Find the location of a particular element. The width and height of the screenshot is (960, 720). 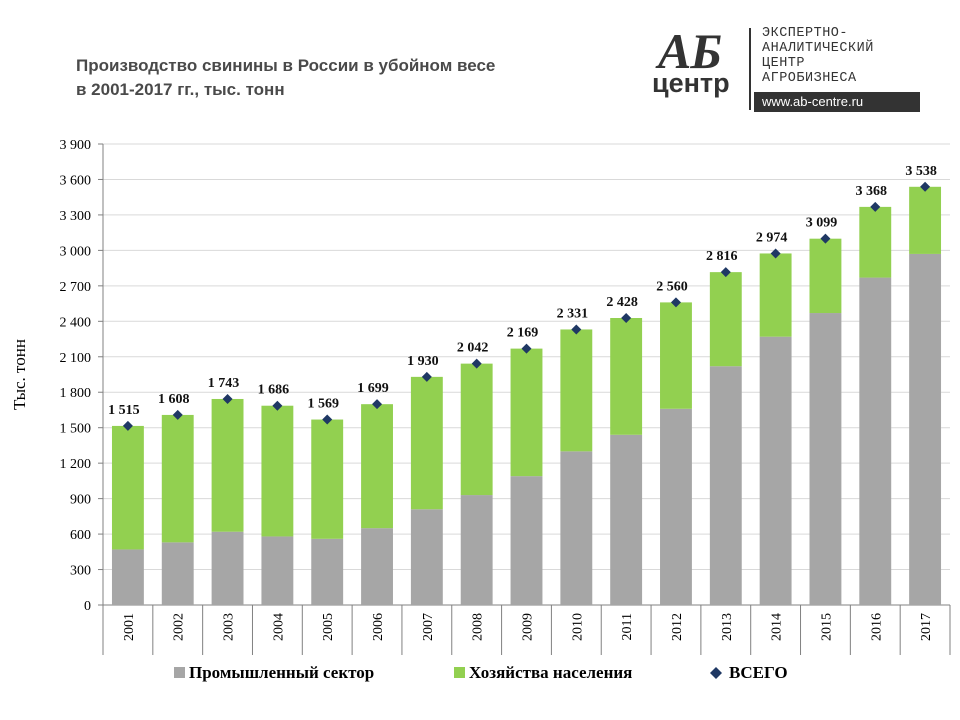

total-label-2015: 3 099 is located at coordinates (822, 223).